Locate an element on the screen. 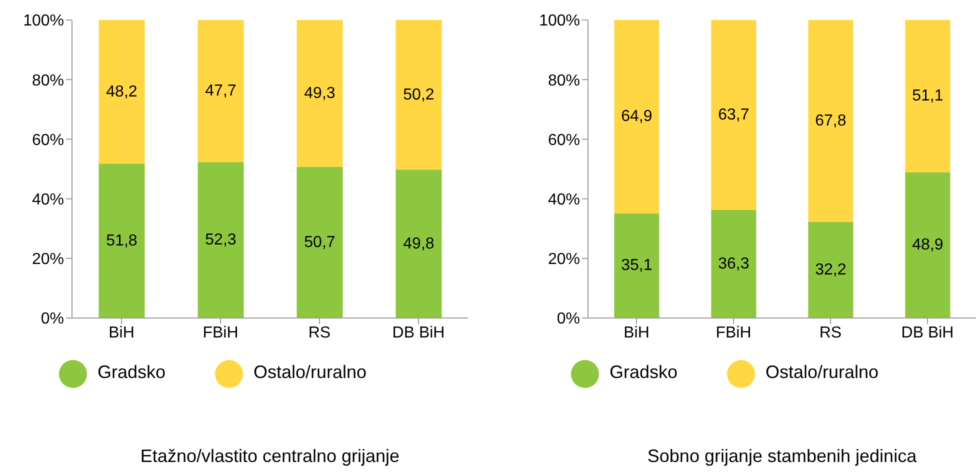 This screenshot has height=472, width=976. data-label: 50,2 is located at coordinates (418, 95).